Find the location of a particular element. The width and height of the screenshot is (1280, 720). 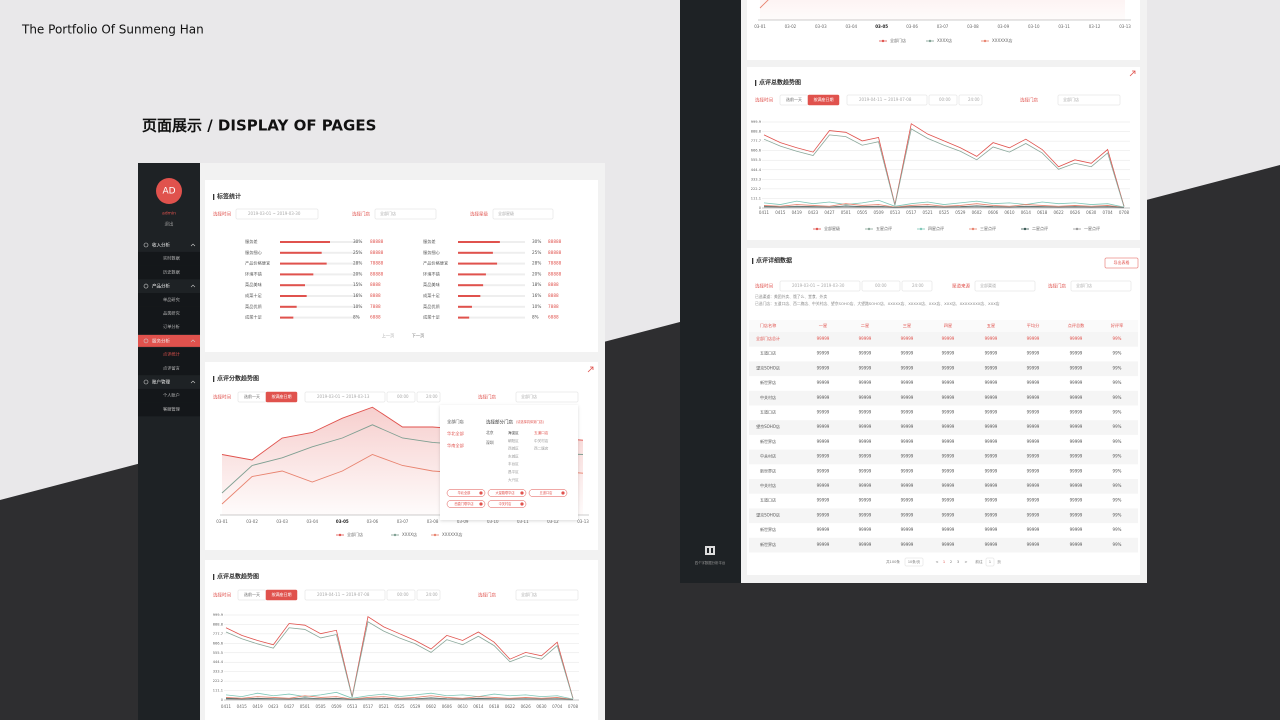

y-tick-label: 0 is located at coordinates (222, 700).